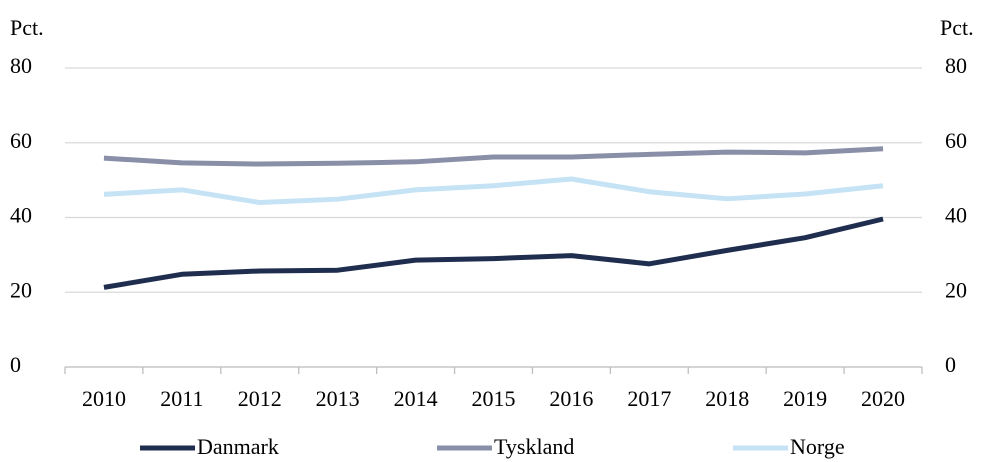  Describe the element at coordinates (238, 446) in the screenshot. I see `legend-label: Danmark` at that location.